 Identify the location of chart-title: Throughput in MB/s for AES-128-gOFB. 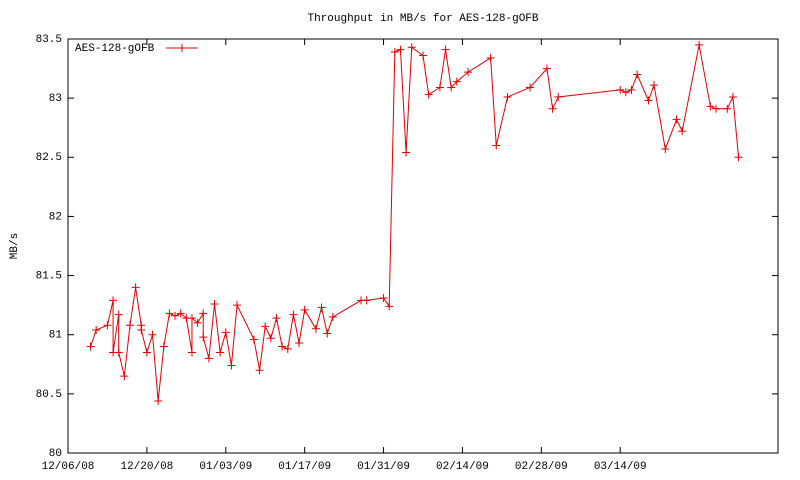
(422, 19).